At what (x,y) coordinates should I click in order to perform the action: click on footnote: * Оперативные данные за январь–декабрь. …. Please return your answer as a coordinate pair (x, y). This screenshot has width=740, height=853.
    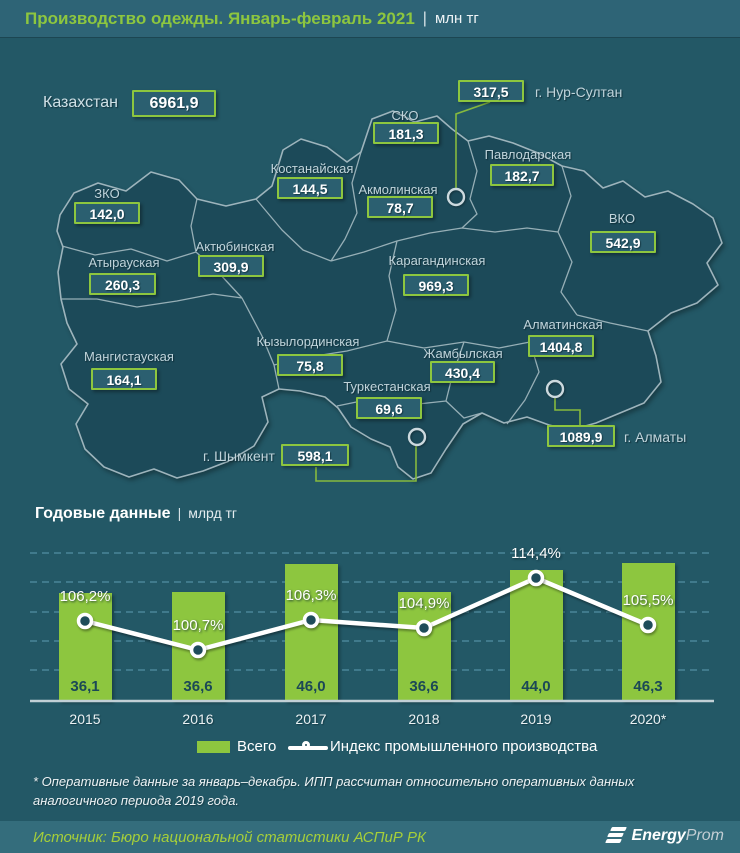
    Looking at the image, I should click on (334, 791).